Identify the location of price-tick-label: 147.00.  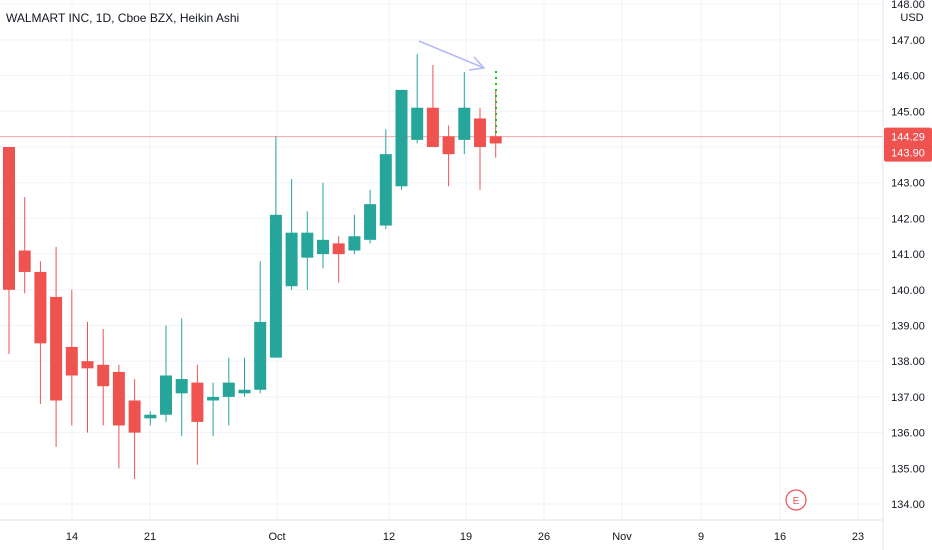
(908, 41).